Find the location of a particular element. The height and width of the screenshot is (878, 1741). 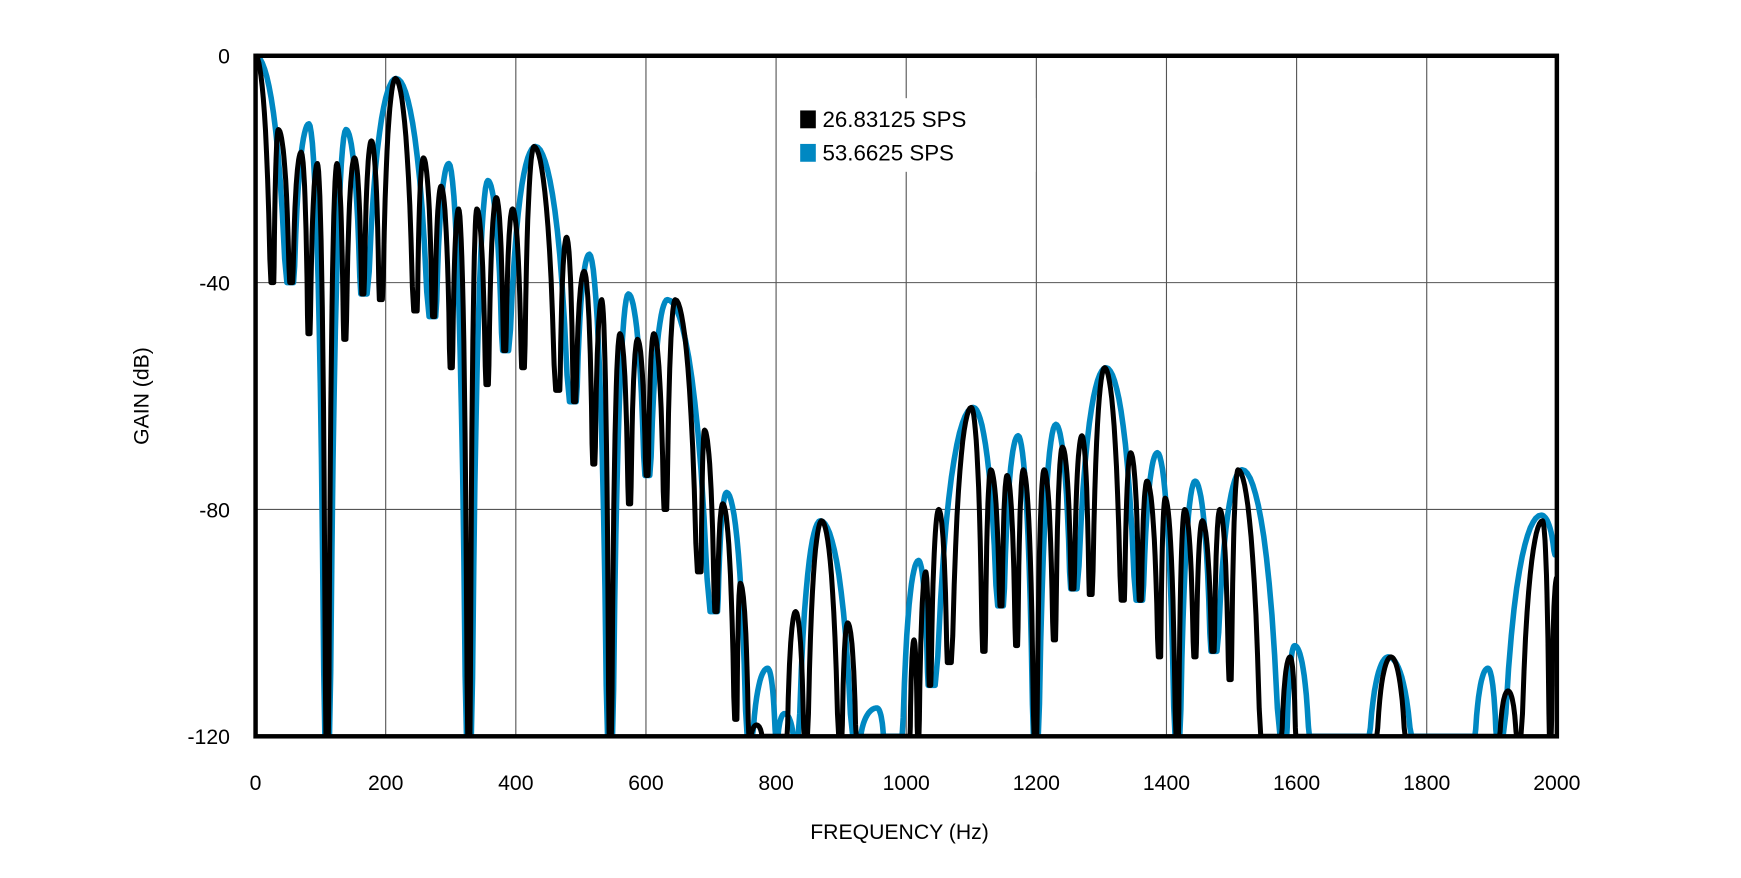

y-tick-label: 0 is located at coordinates (224, 57).